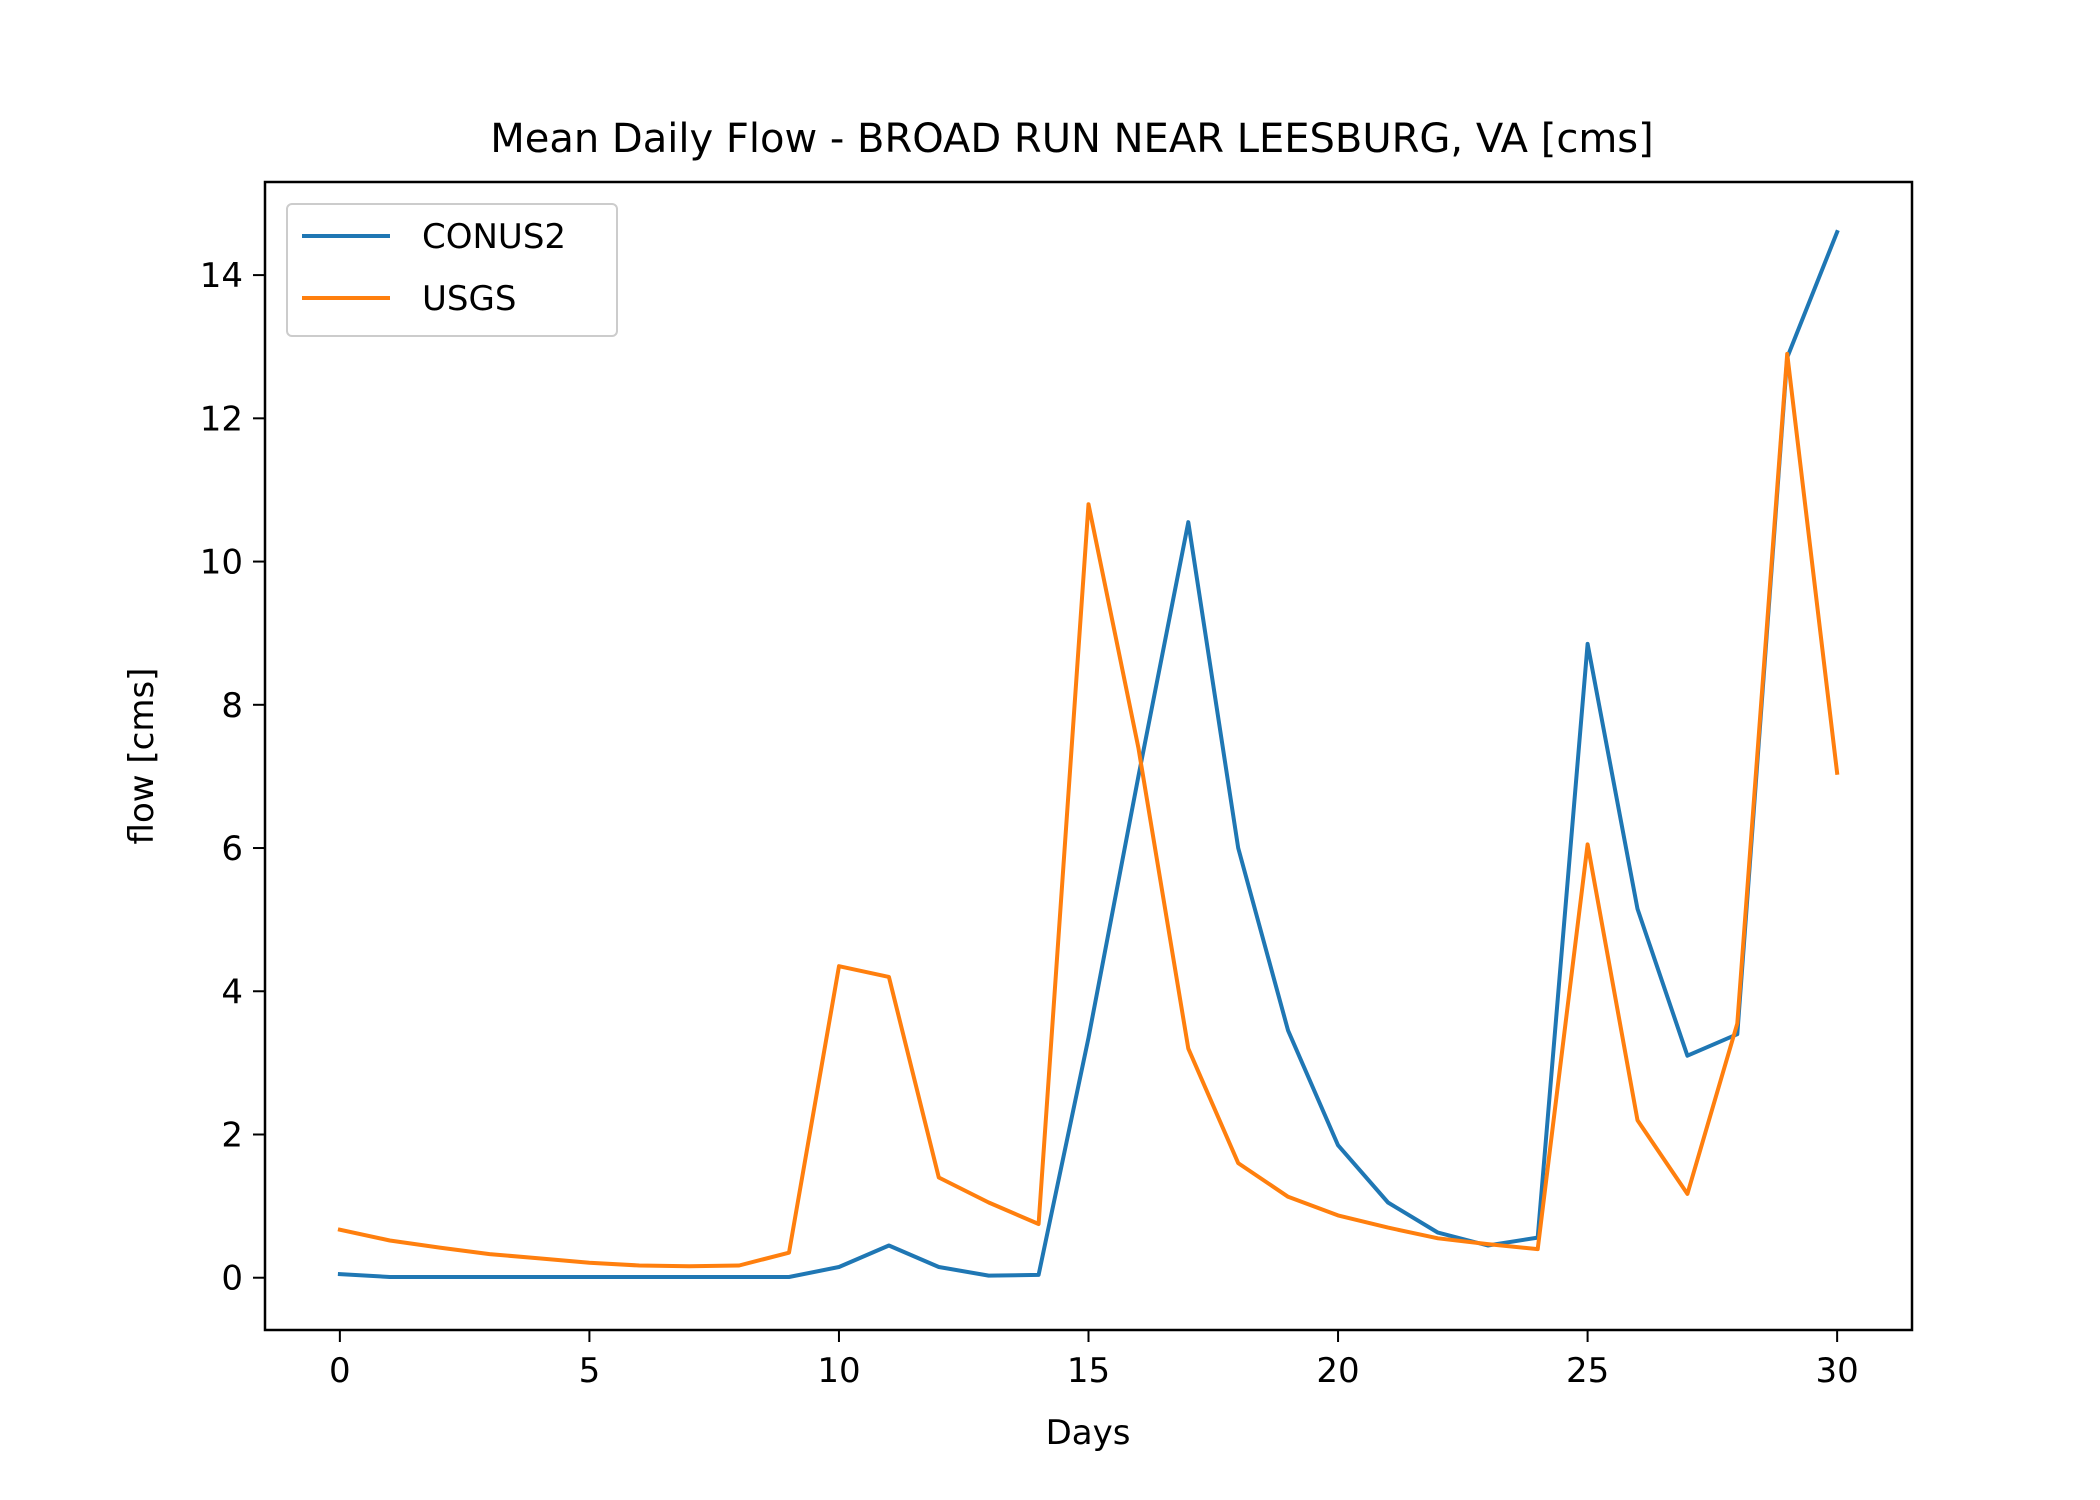 The image size is (2100, 1500). Describe the element at coordinates (221, 419) in the screenshot. I see `y-tick-label: 12` at that location.